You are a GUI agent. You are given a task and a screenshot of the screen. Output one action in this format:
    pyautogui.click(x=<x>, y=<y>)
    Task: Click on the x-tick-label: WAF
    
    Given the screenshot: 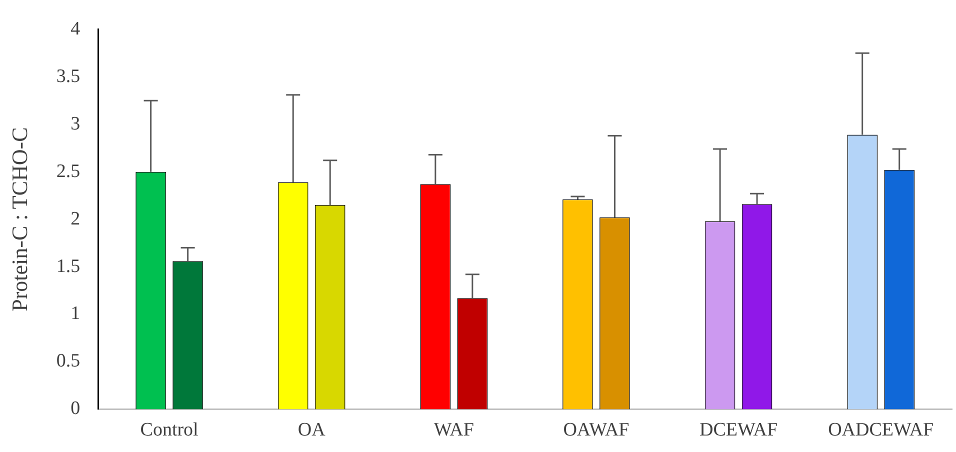 What is the action you would take?
    pyautogui.click(x=454, y=430)
    